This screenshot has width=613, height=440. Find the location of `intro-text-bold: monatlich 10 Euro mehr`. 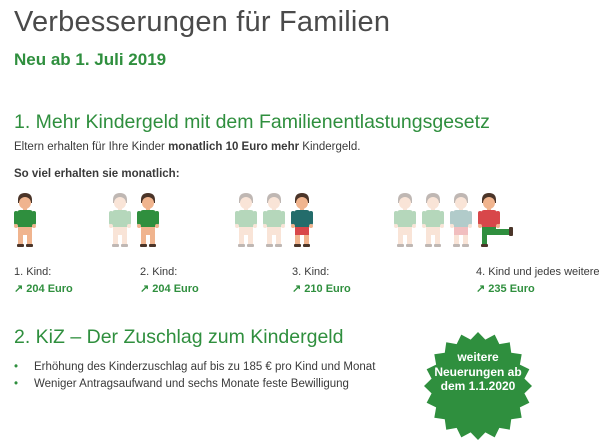

intro-text-bold: monatlich 10 Euro mehr is located at coordinates (234, 147).